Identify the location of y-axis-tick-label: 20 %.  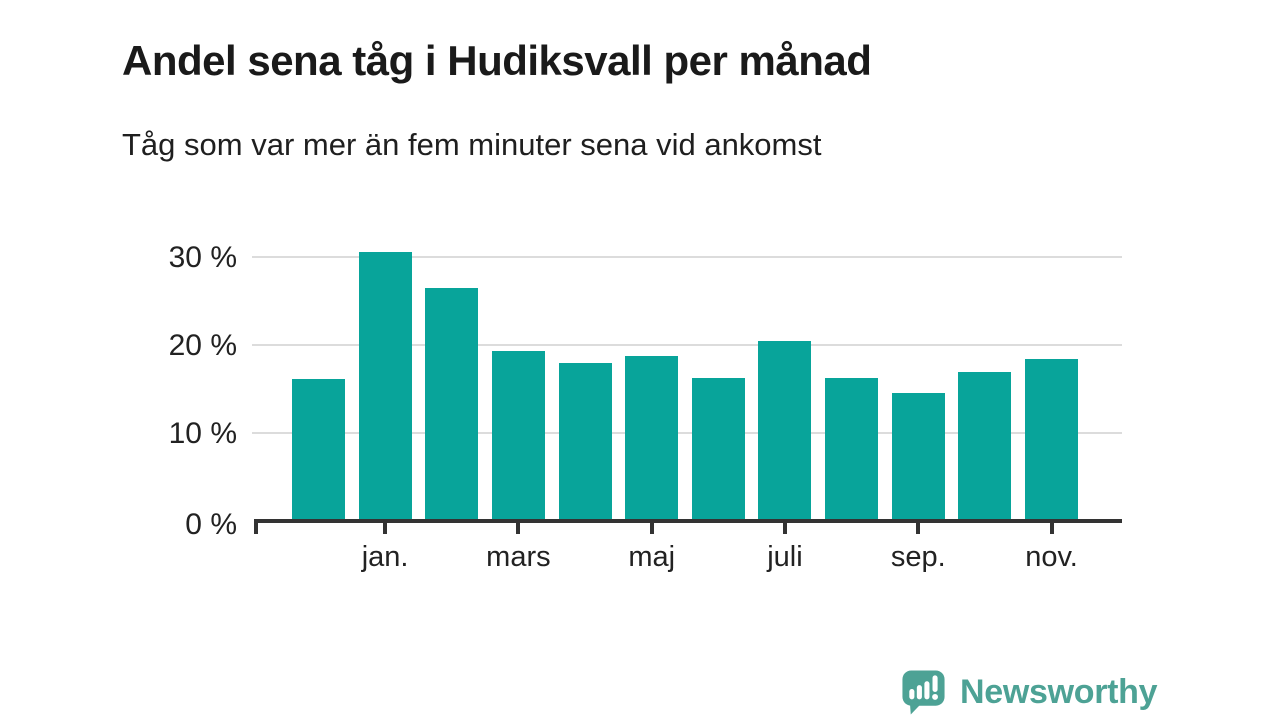
(202, 345).